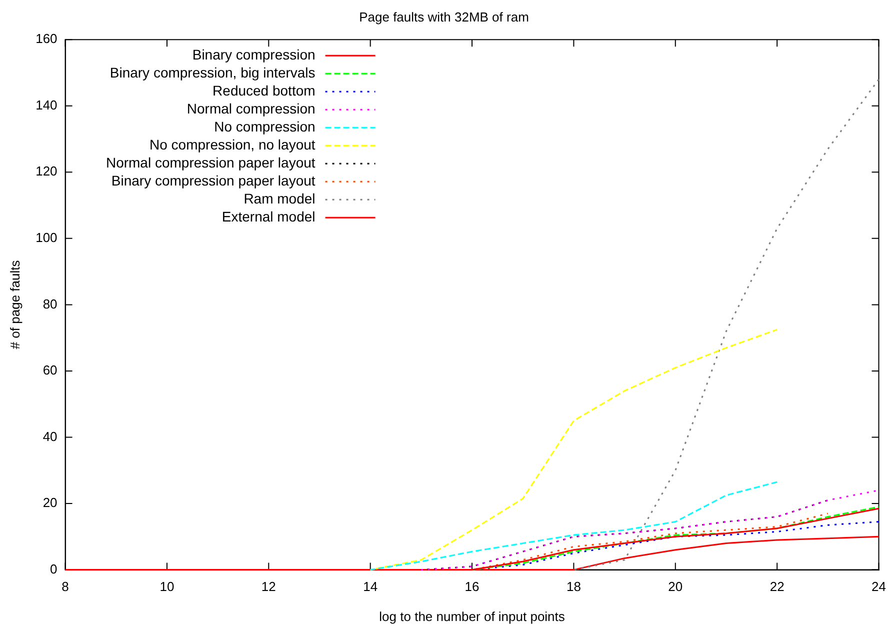 The width and height of the screenshot is (896, 633). I want to click on x-tick-label: 16, so click(472, 586).